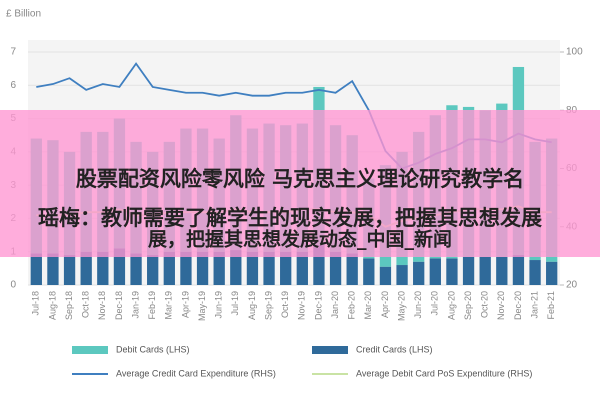  Describe the element at coordinates (52, 305) in the screenshot. I see `x-tick-label: Aug-18` at that location.